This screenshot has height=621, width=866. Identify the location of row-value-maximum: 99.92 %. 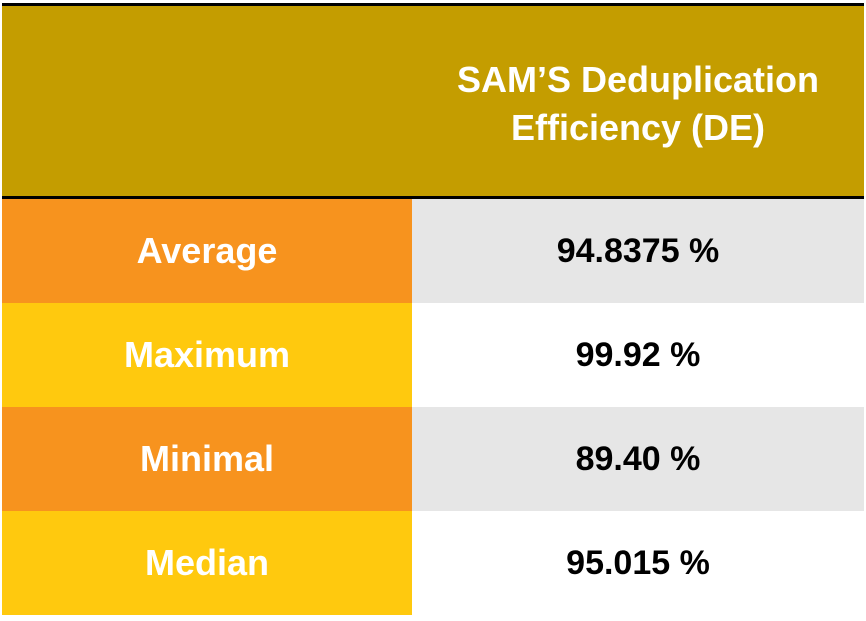
(638, 355).